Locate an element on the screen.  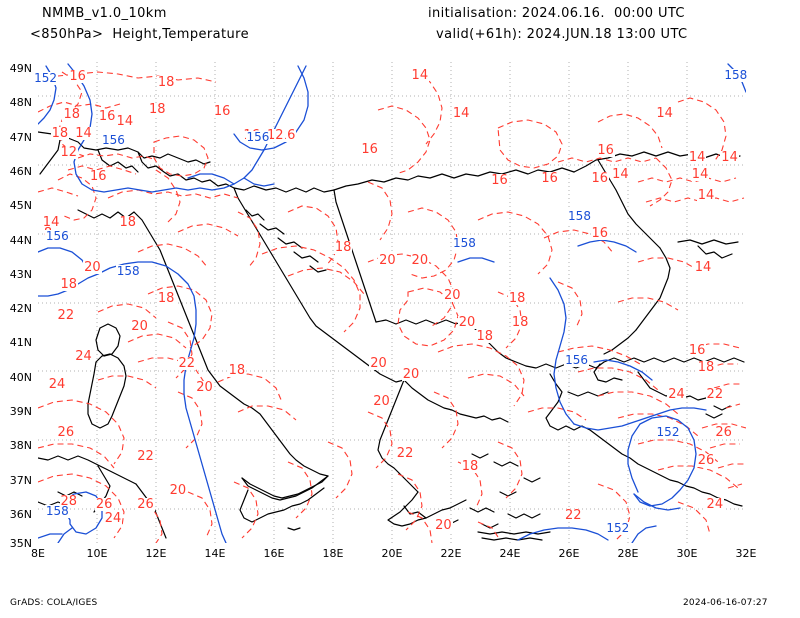
y-axis-label-43N: 43N is located at coordinates (20, 274).